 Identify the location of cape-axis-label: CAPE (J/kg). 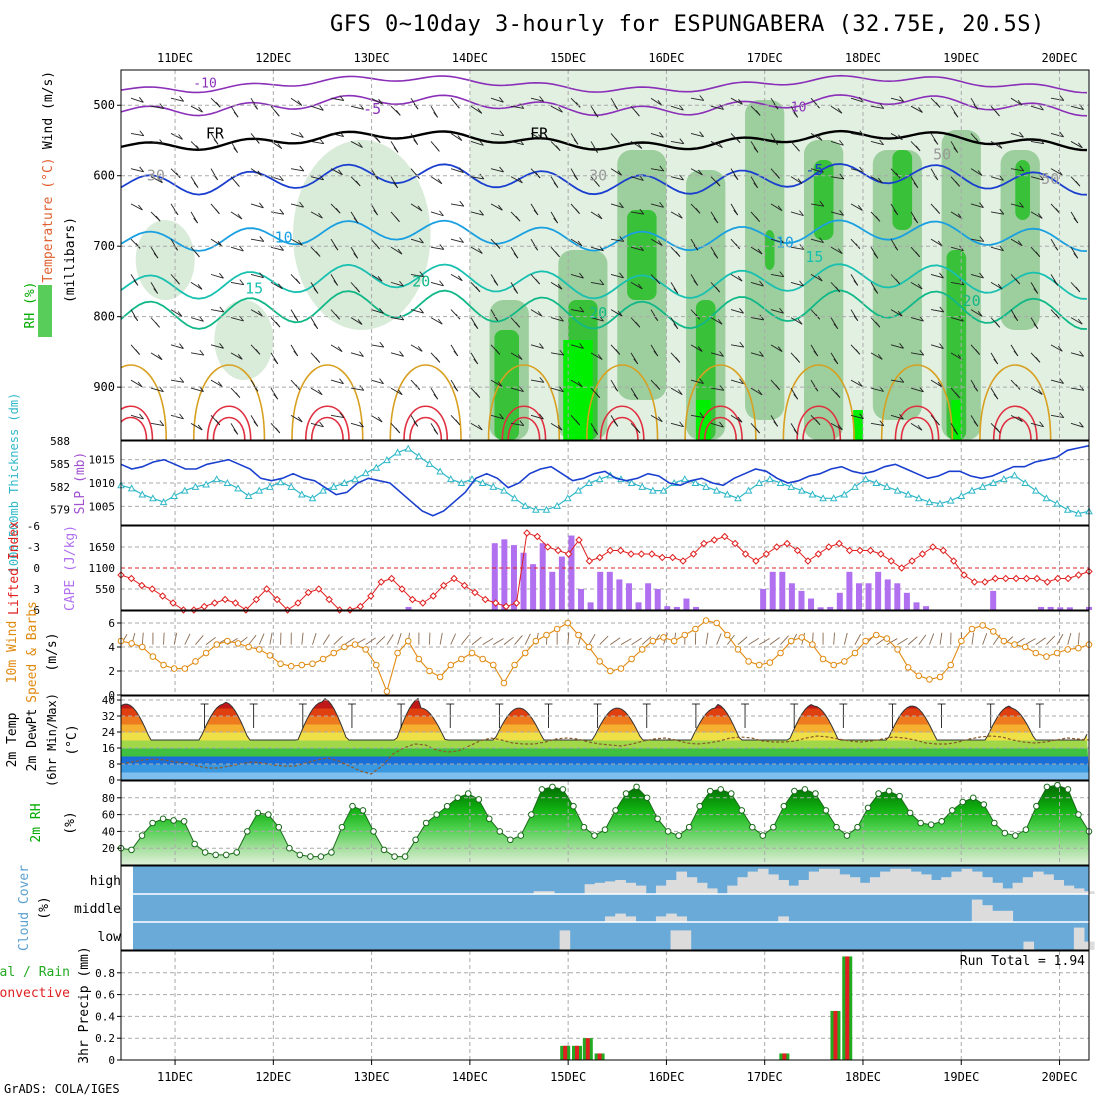
(70, 568).